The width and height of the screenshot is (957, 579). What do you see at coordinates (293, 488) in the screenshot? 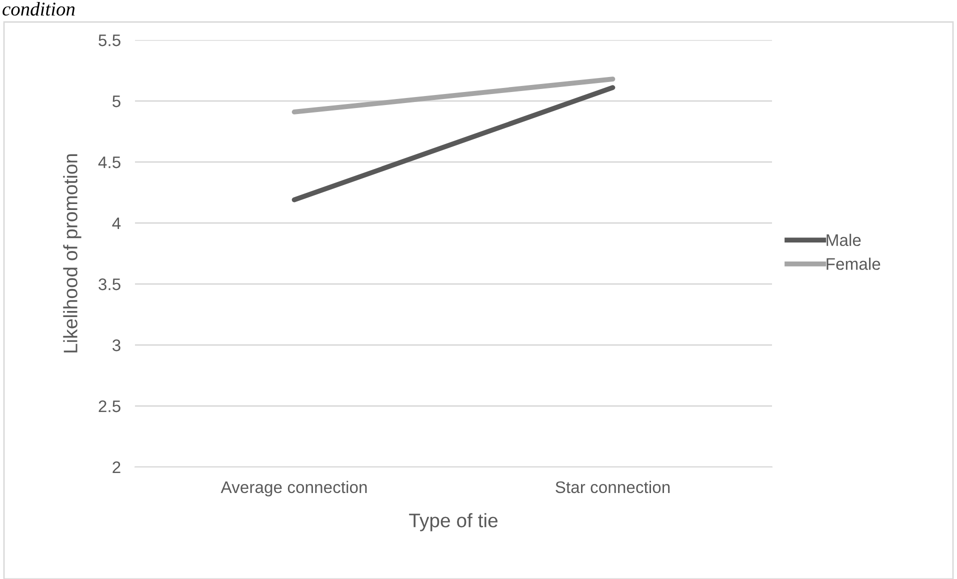
I see `x-tick-label: Average connection` at bounding box center [293, 488].